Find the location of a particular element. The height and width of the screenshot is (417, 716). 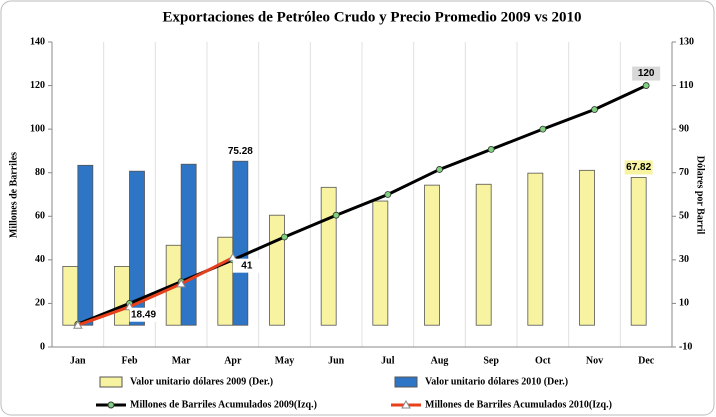

x-tick-label: Apr is located at coordinates (233, 360).